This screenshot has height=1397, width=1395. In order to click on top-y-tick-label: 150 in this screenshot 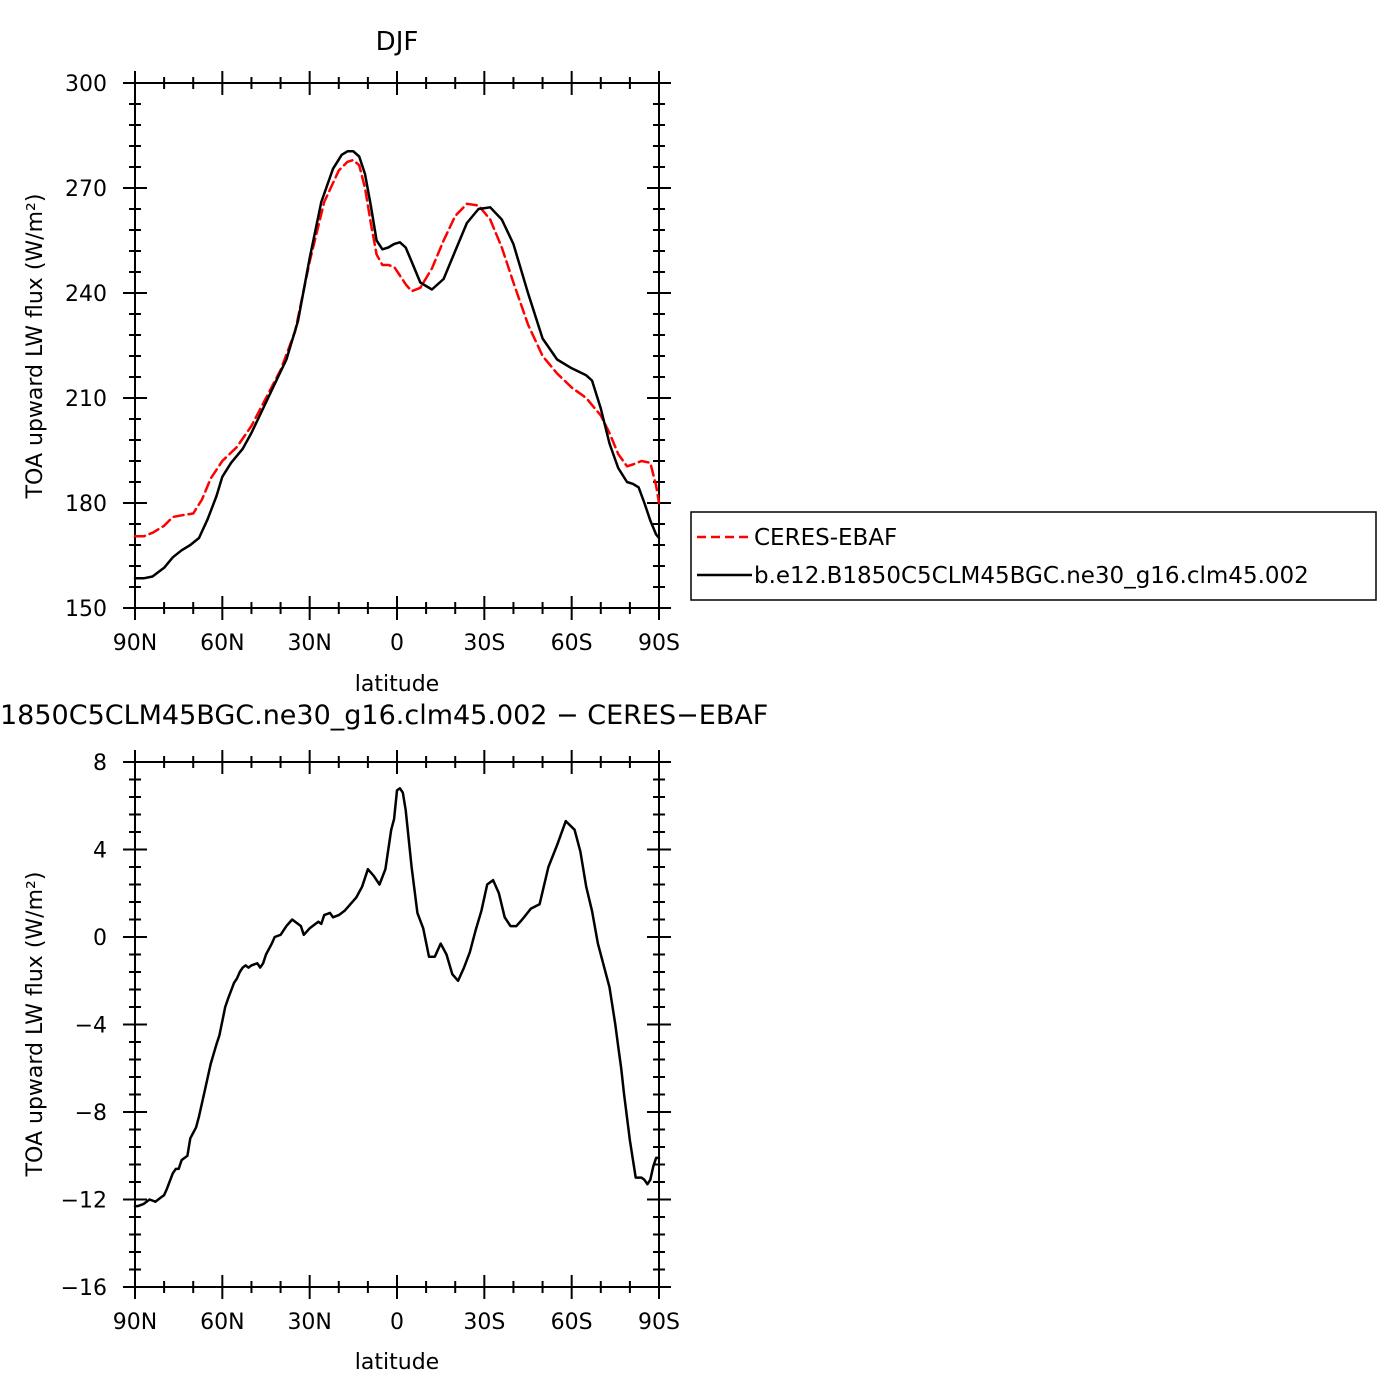, I will do `click(86, 609)`.